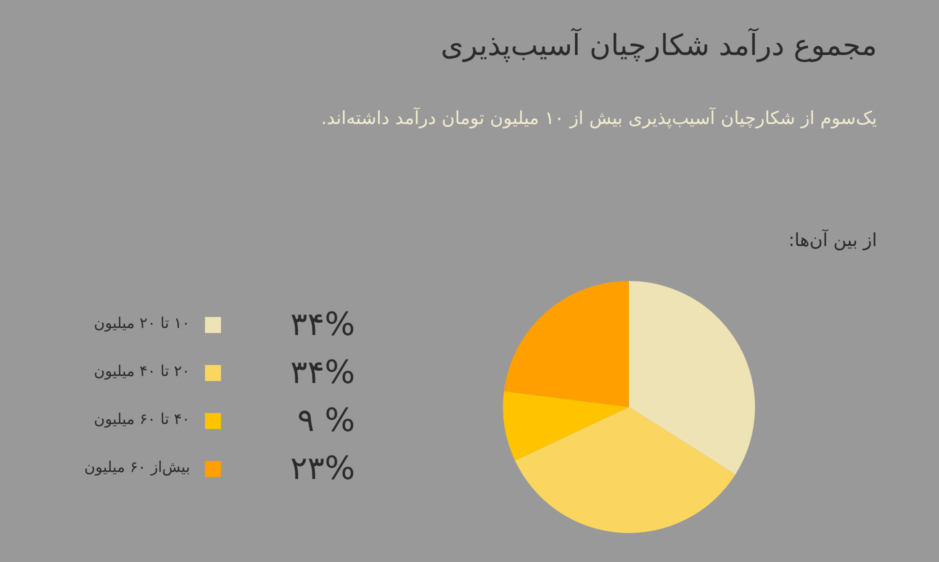 The width and height of the screenshot is (939, 562). I want to click on title: مجموع درآمد شکارچیان آسیب‌پذیری, so click(658, 45).